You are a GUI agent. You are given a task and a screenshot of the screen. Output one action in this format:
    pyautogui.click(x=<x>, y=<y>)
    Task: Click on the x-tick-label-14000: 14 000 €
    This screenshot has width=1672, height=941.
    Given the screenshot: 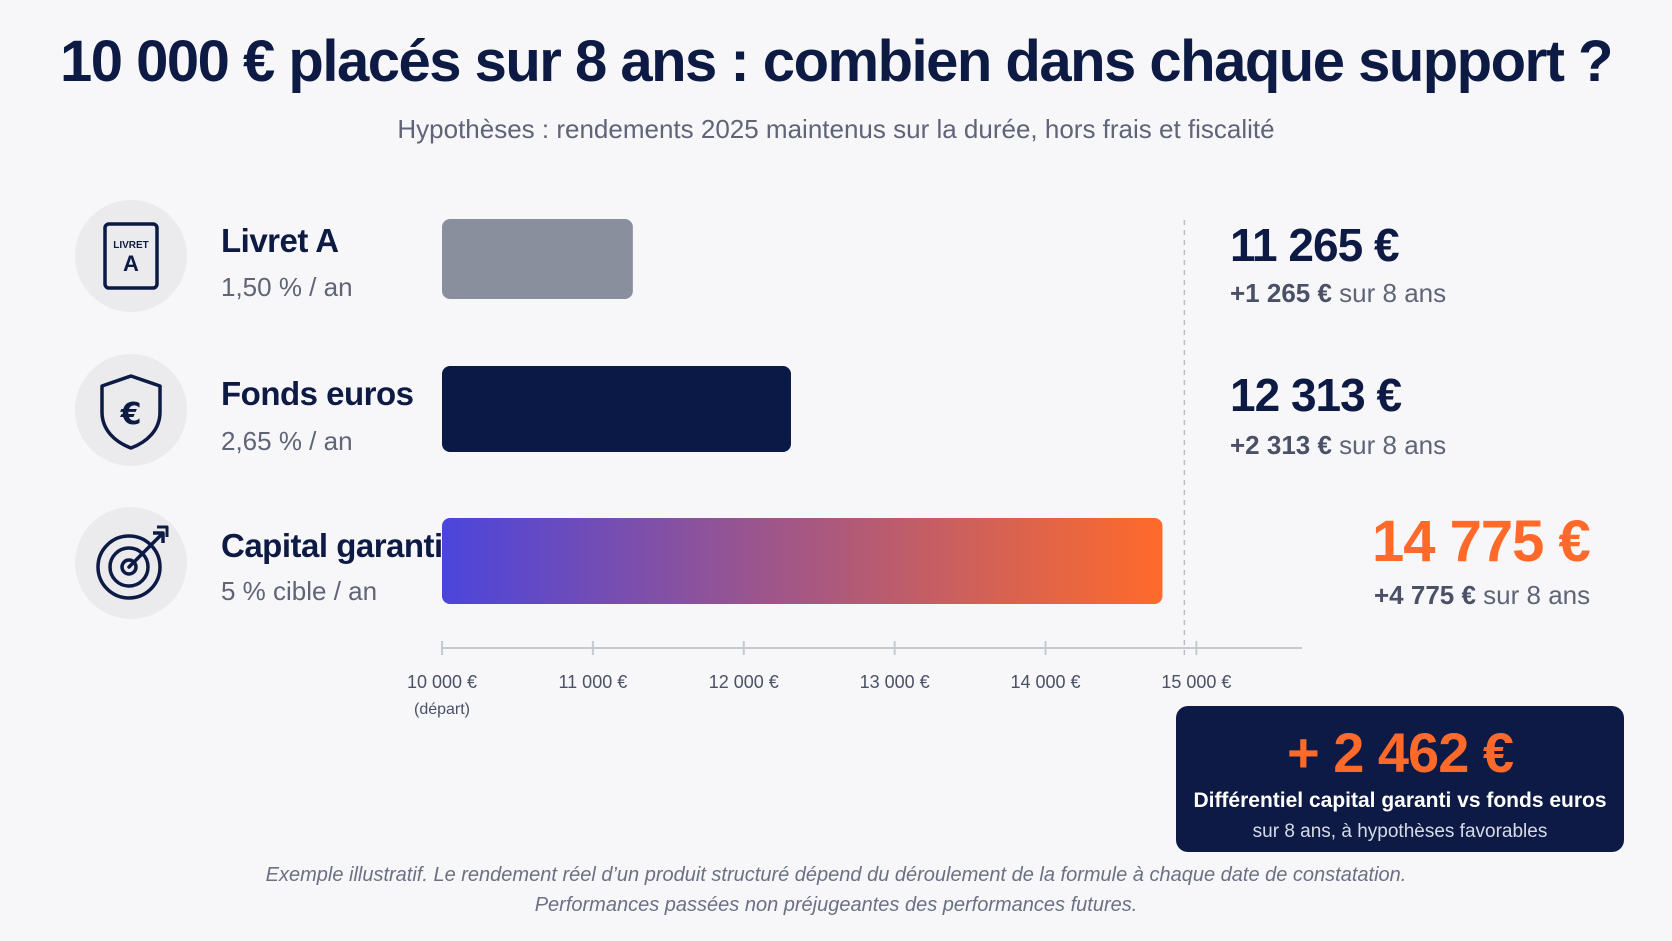 What is the action you would take?
    pyautogui.click(x=1045, y=682)
    